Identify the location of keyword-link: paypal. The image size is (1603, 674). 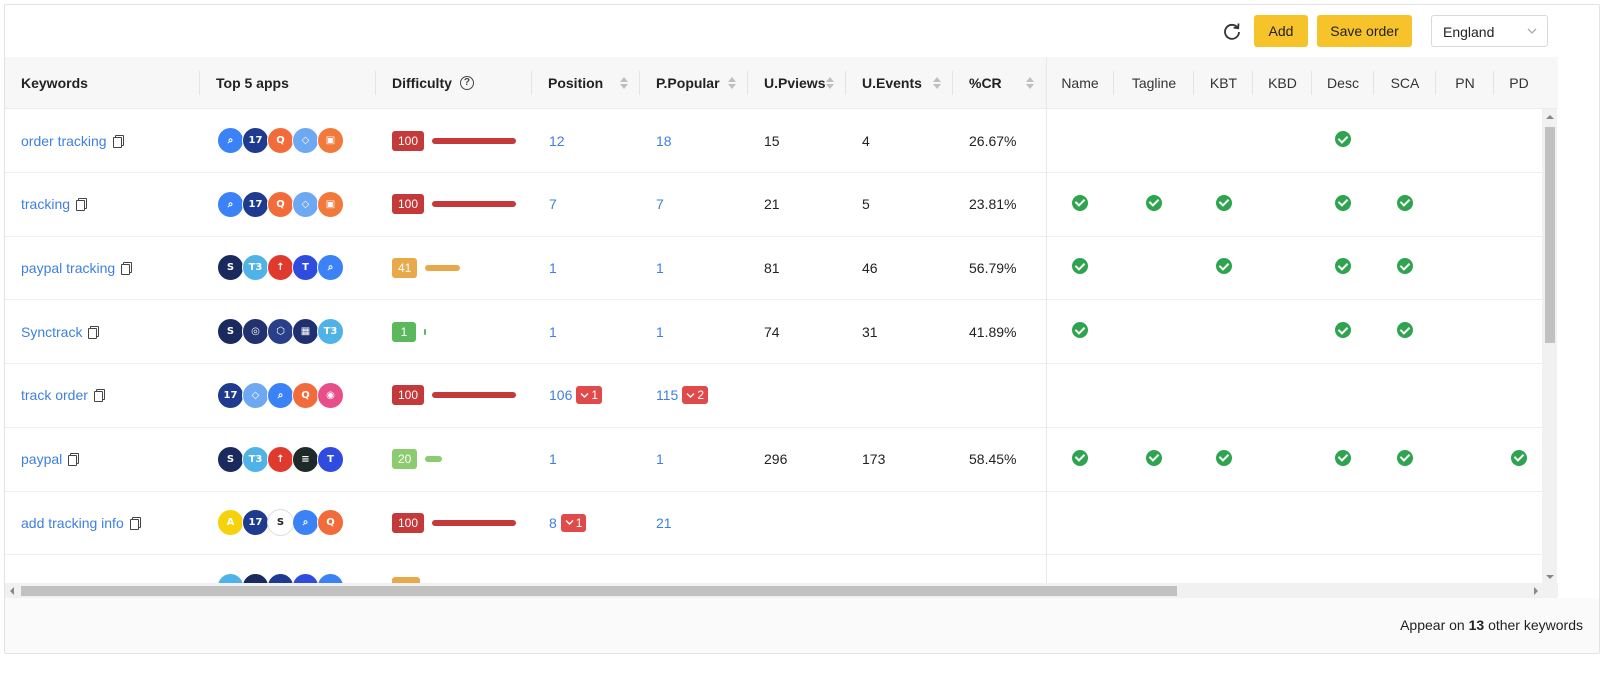
(42, 459).